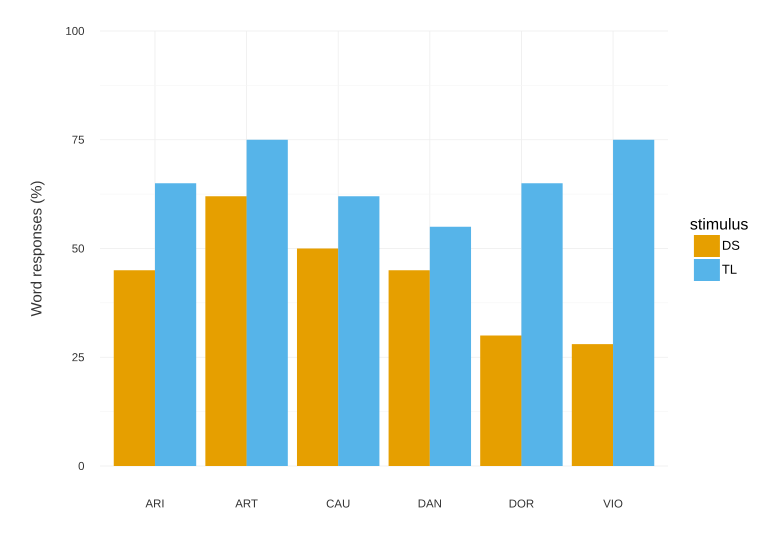 This screenshot has width=781, height=536. What do you see at coordinates (246, 504) in the screenshot?
I see `x-tick-label: ART` at bounding box center [246, 504].